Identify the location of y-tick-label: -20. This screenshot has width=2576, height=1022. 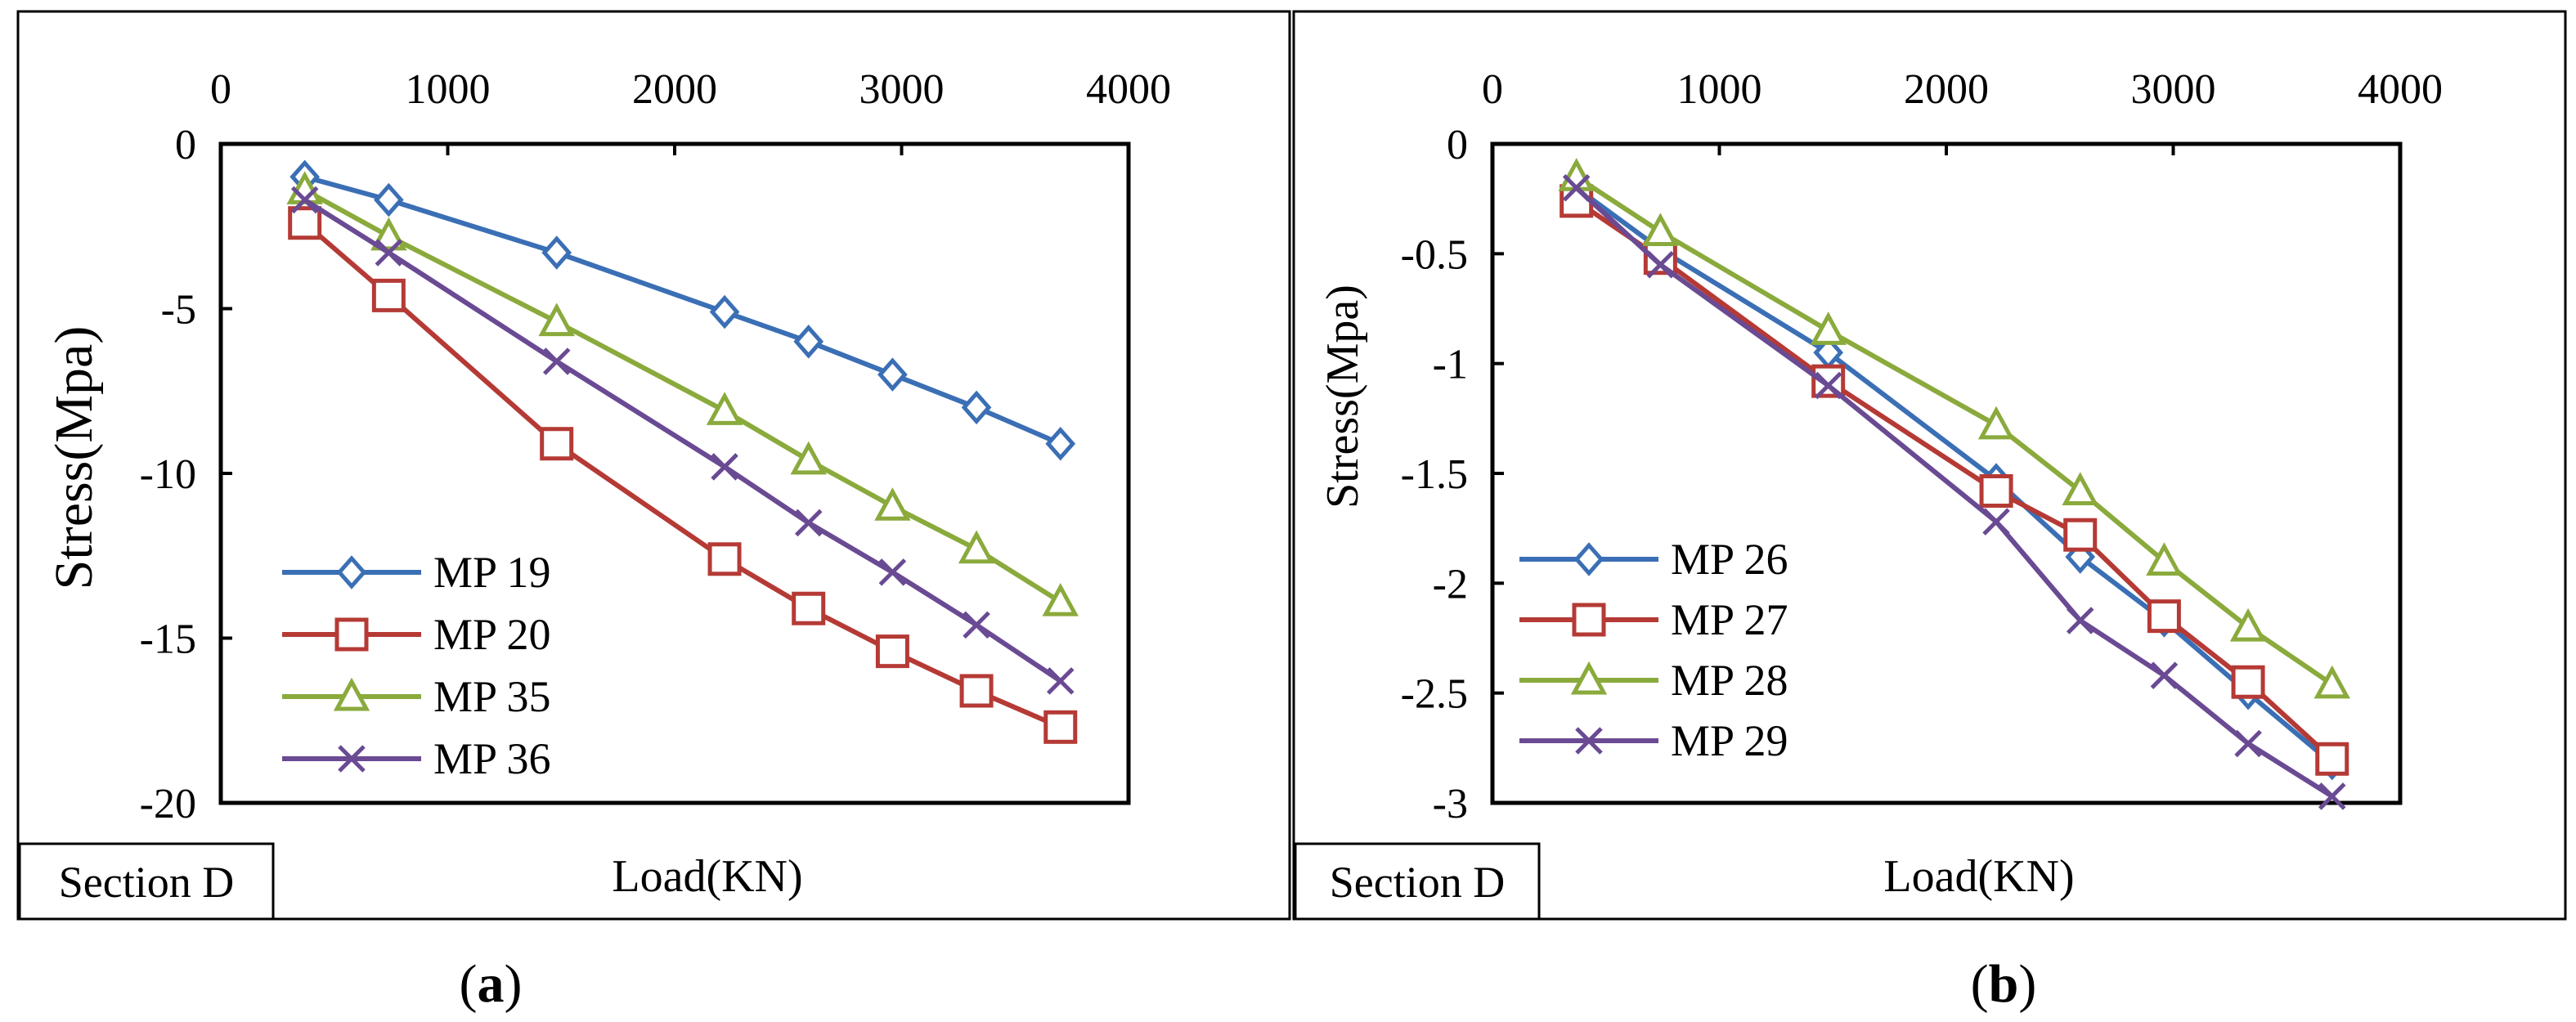
(168, 804).